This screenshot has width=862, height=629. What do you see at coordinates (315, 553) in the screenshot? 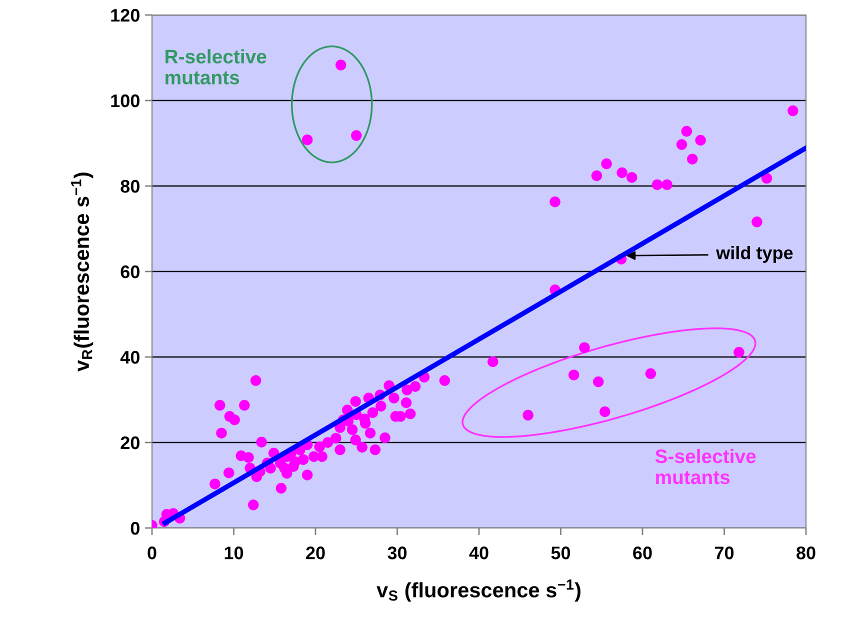
I see `x-tick-label: 20` at bounding box center [315, 553].